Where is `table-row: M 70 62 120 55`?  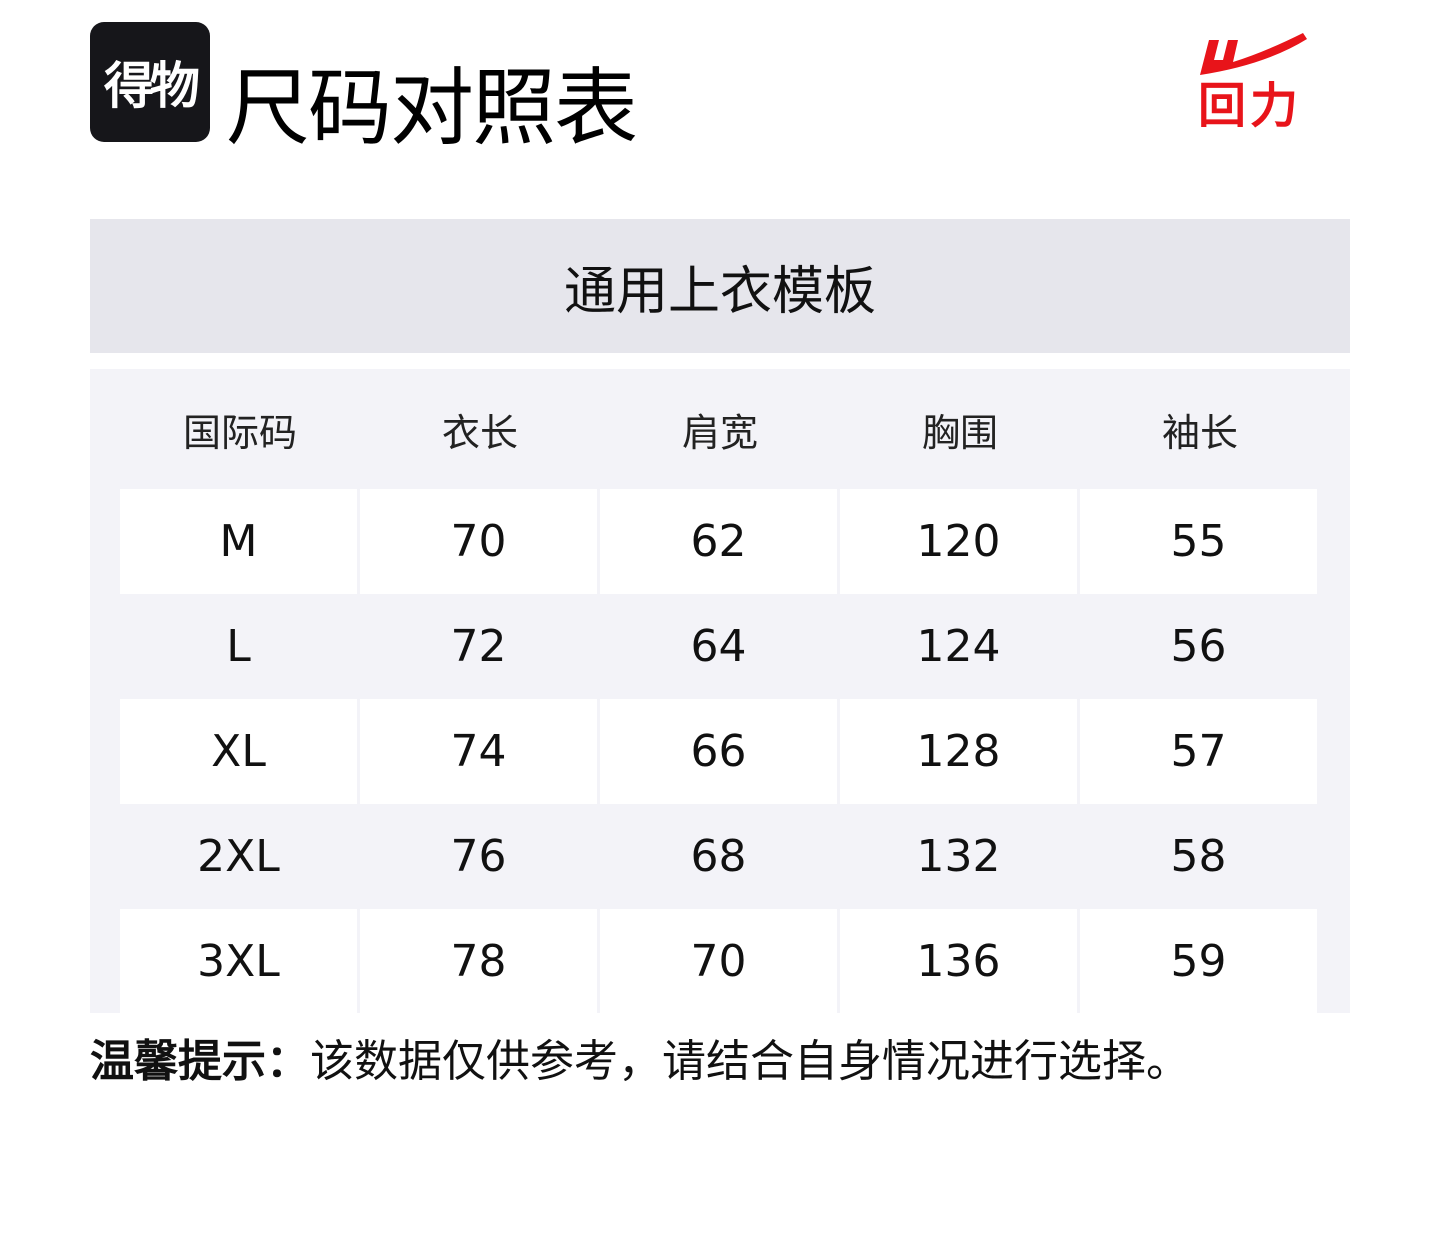
table-row: M 70 62 120 55 is located at coordinates (720, 541).